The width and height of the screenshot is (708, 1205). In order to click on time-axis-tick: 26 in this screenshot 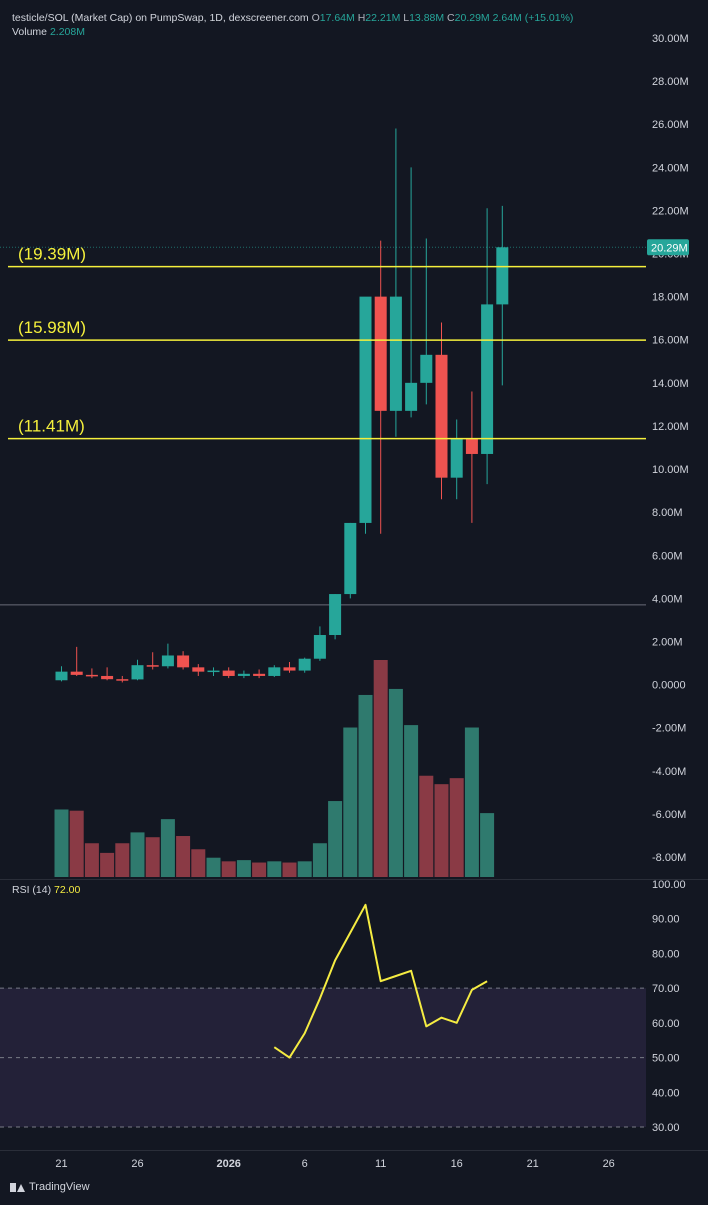, I will do `click(137, 1164)`.